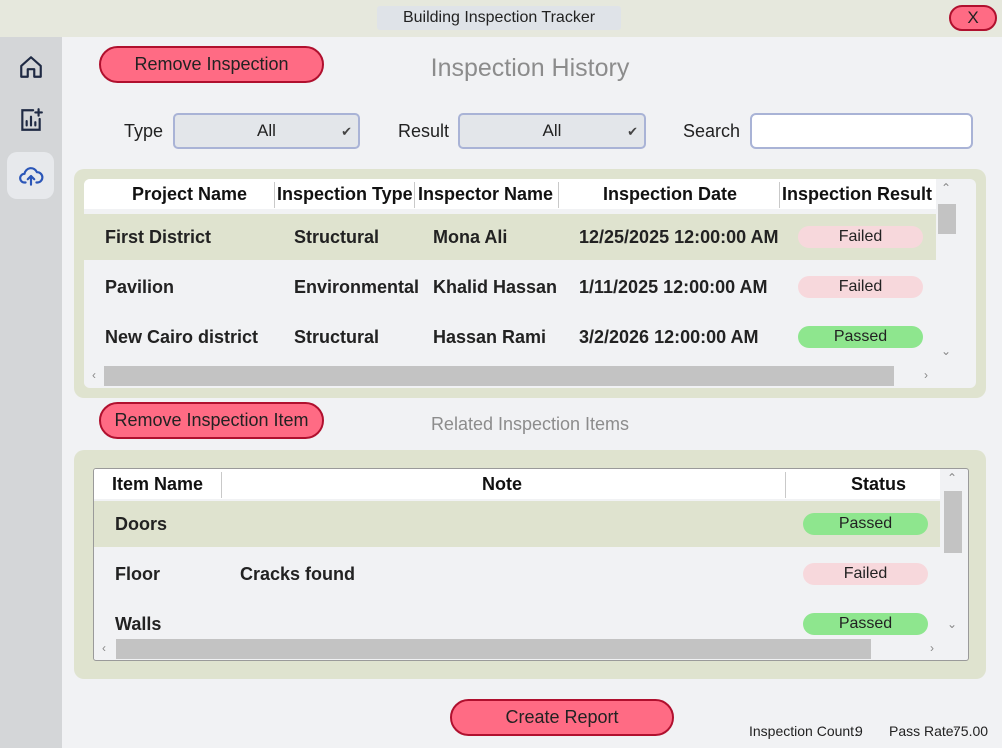 This screenshot has height=748, width=1002. Describe the element at coordinates (502, 484) in the screenshot. I see `column-header-note: Note` at that location.